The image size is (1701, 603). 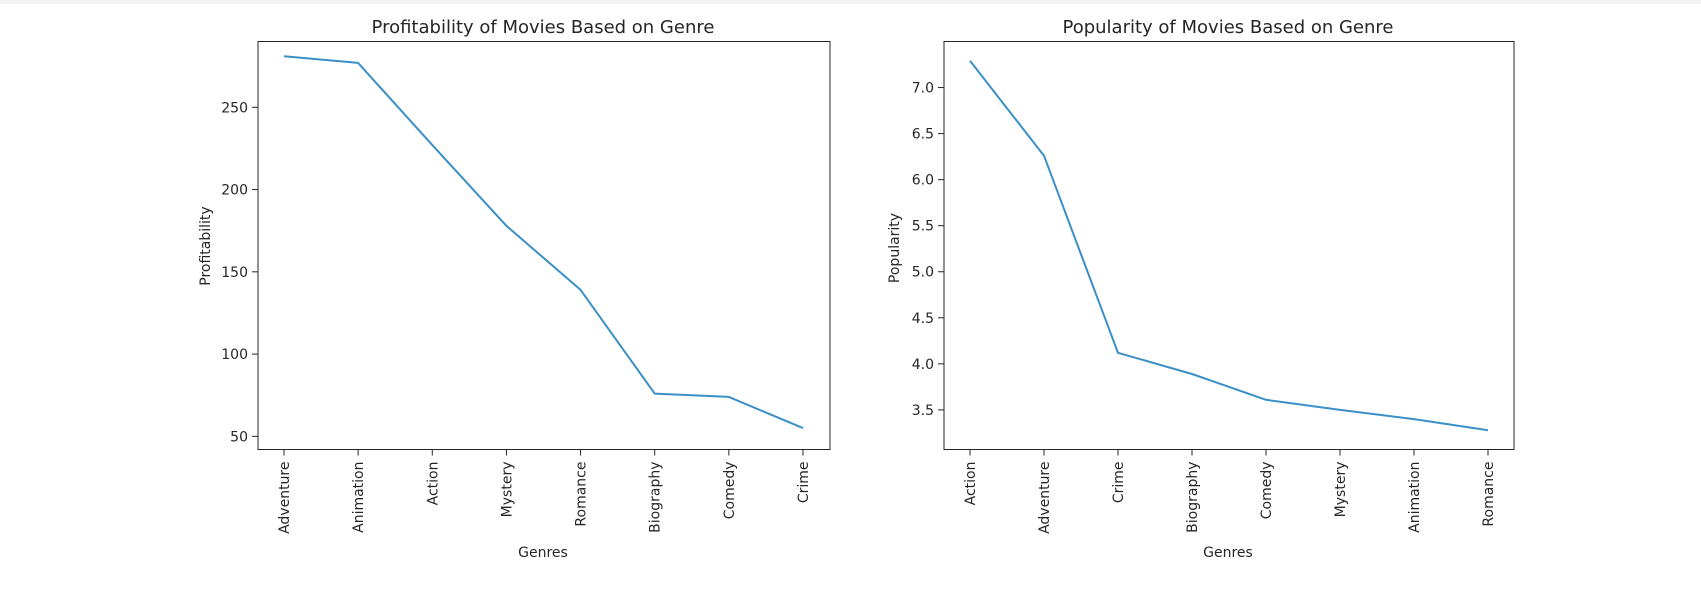 What do you see at coordinates (923, 365) in the screenshot?
I see `y-tick-label: 4.0` at bounding box center [923, 365].